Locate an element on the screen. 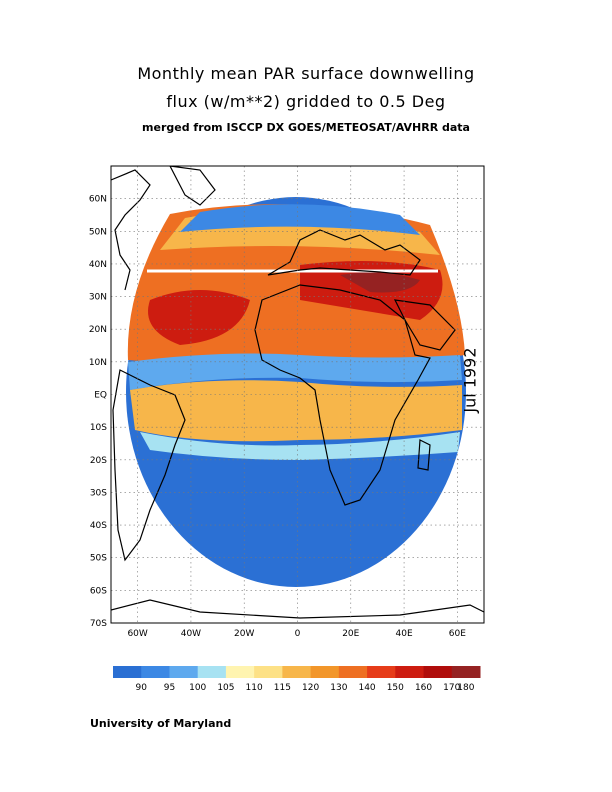  latitude-label: 30N is located at coordinates (98, 298).